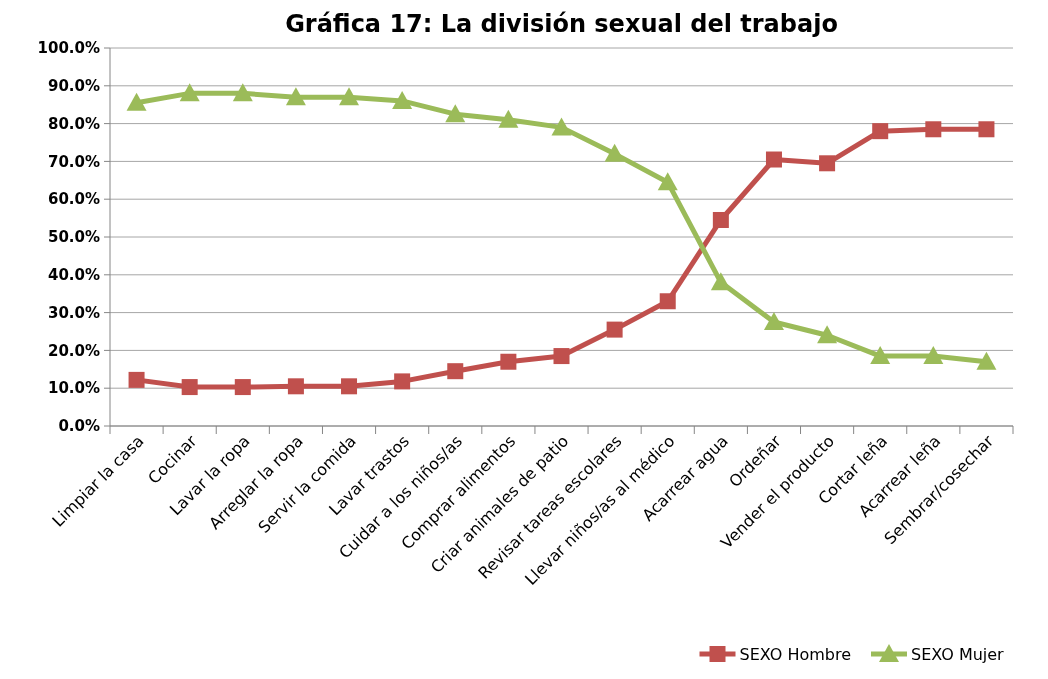  Describe the element at coordinates (73, 199) in the screenshot. I see `y-tick-label: 60.0%` at that location.